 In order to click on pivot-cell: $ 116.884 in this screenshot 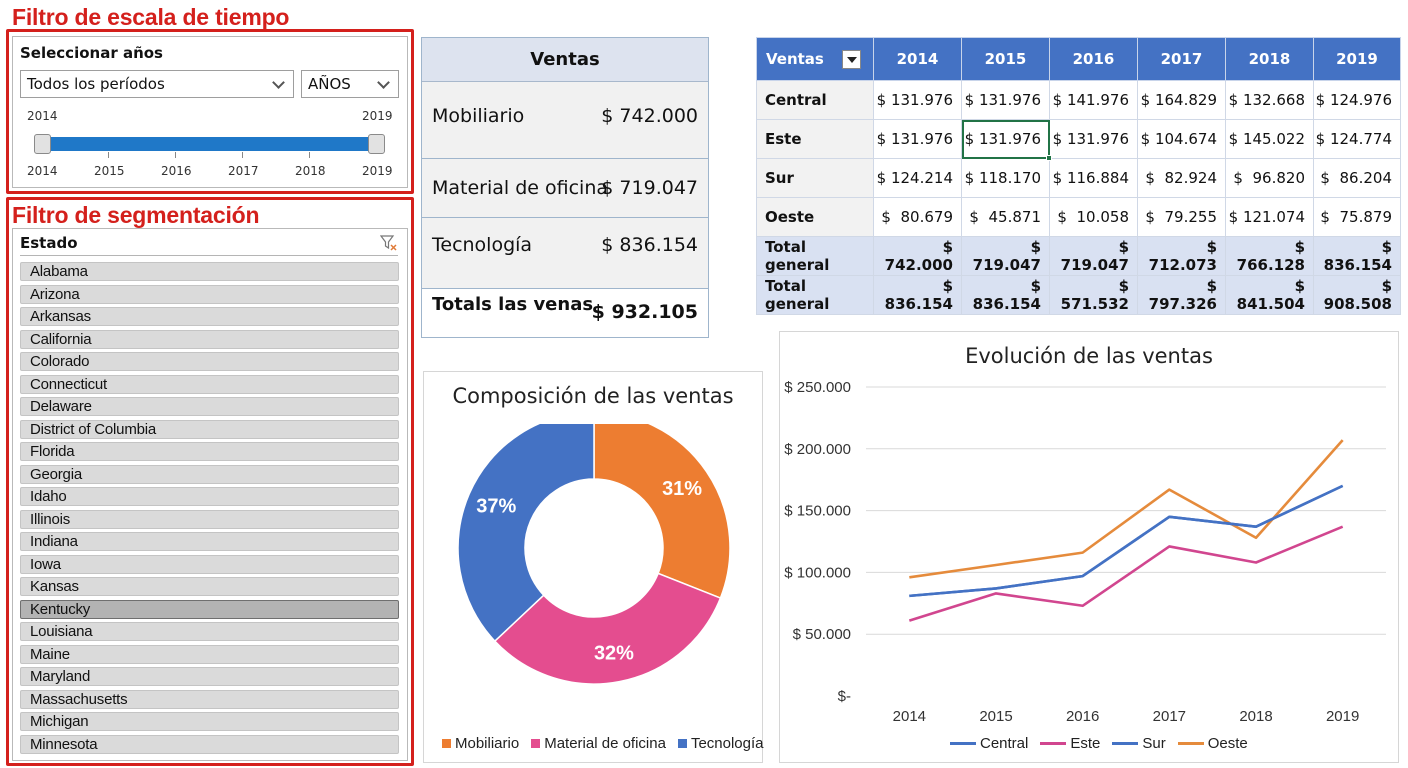, I will do `click(1093, 178)`.